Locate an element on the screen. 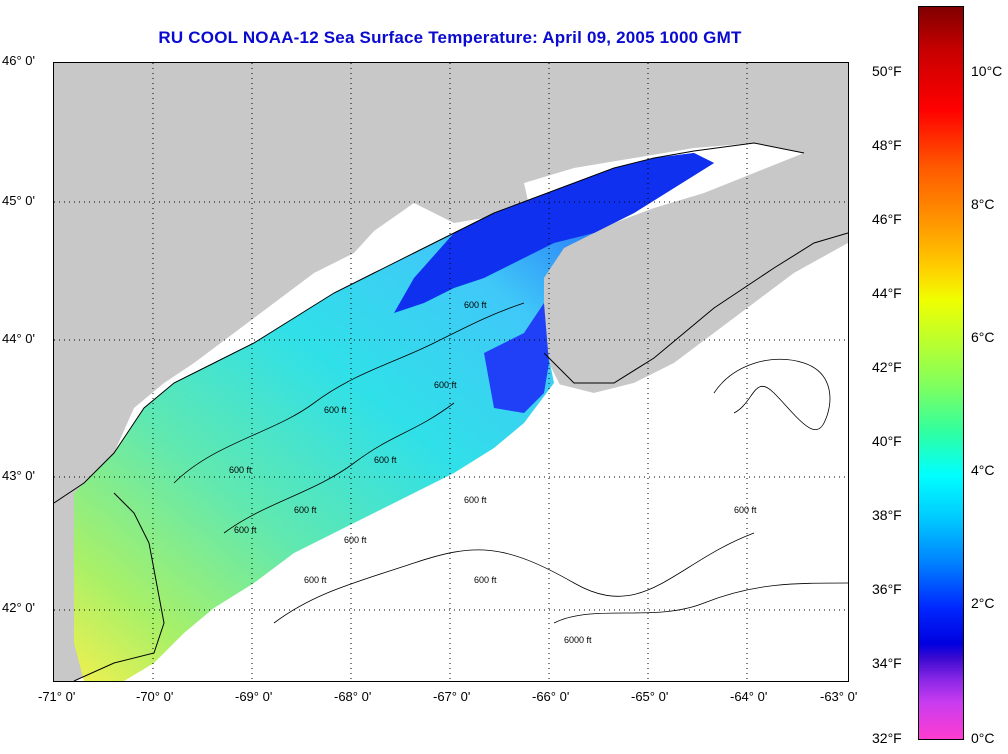 The height and width of the screenshot is (754, 1008). colorbar-label-f: 38°F is located at coordinates (887, 515).